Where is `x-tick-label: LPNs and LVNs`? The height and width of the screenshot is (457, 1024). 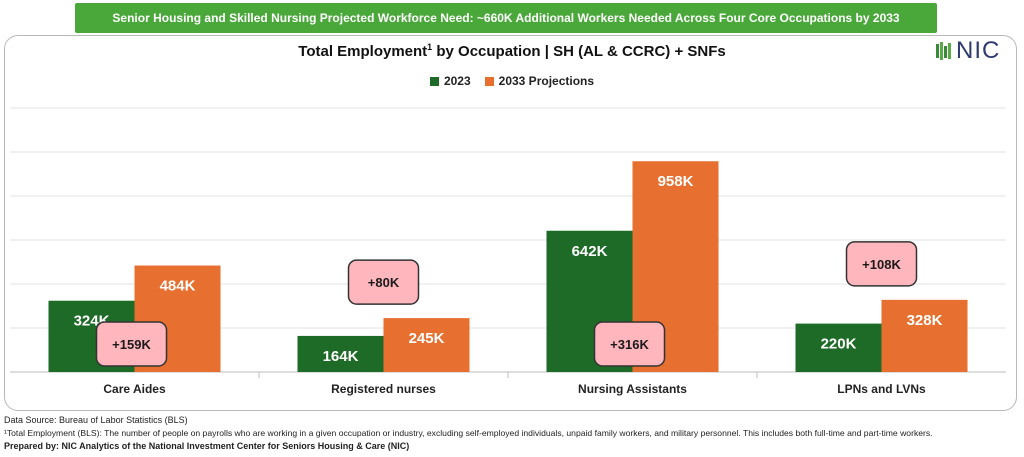
x-tick-label: LPNs and LVNs is located at coordinates (881, 389).